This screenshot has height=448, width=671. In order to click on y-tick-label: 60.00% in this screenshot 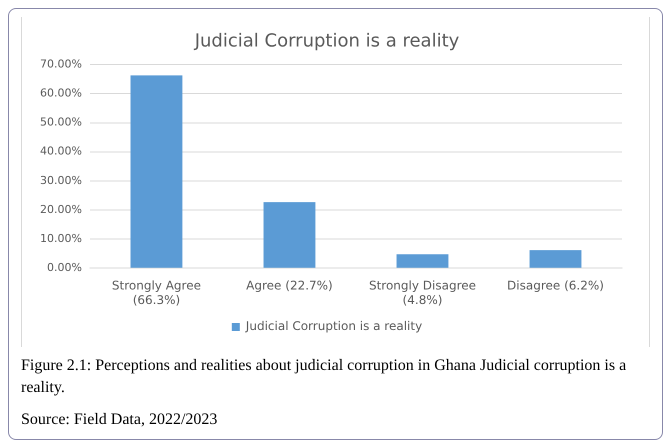, I will do `click(61, 93)`.